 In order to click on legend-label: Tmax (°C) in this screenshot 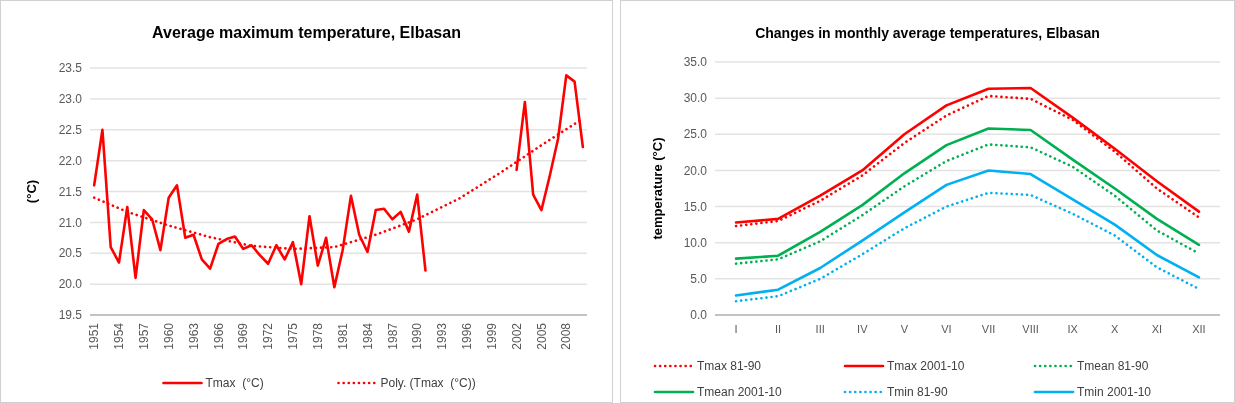, I will do `click(234, 383)`.